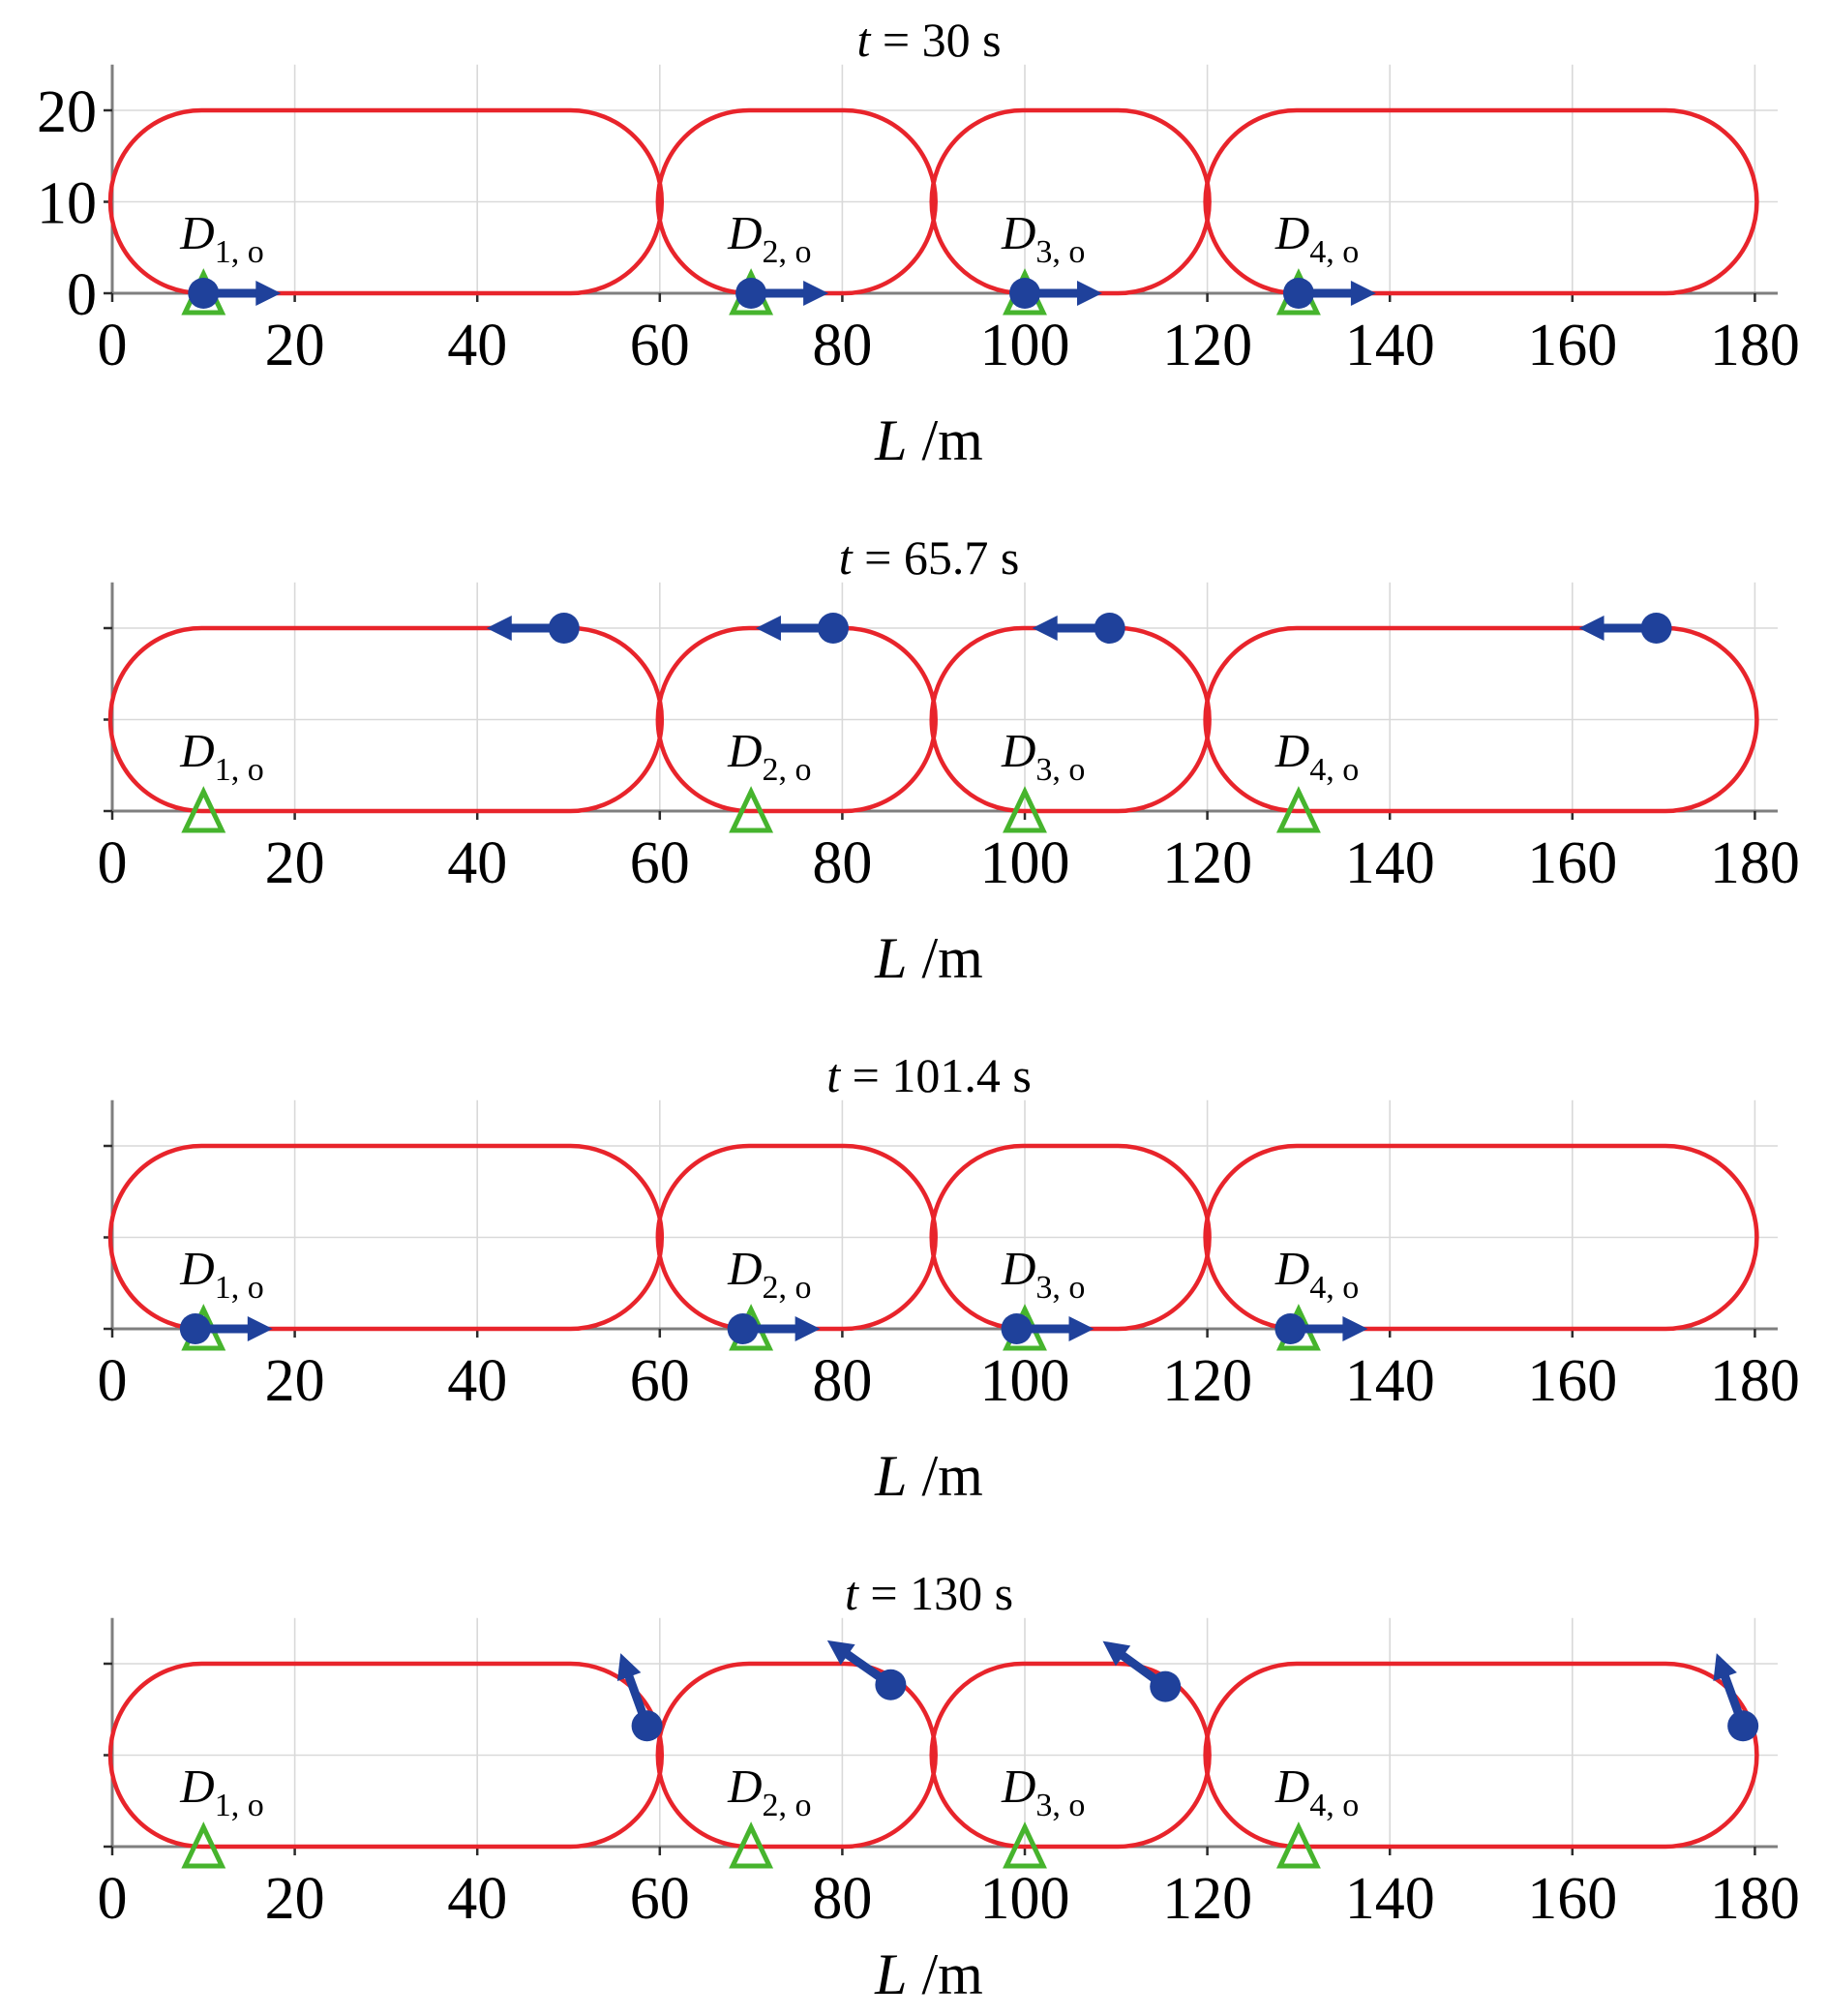 This screenshot has width=1829, height=2016. Describe the element at coordinates (929, 558) in the screenshot. I see `panel-title: t = 65.7 s` at that location.